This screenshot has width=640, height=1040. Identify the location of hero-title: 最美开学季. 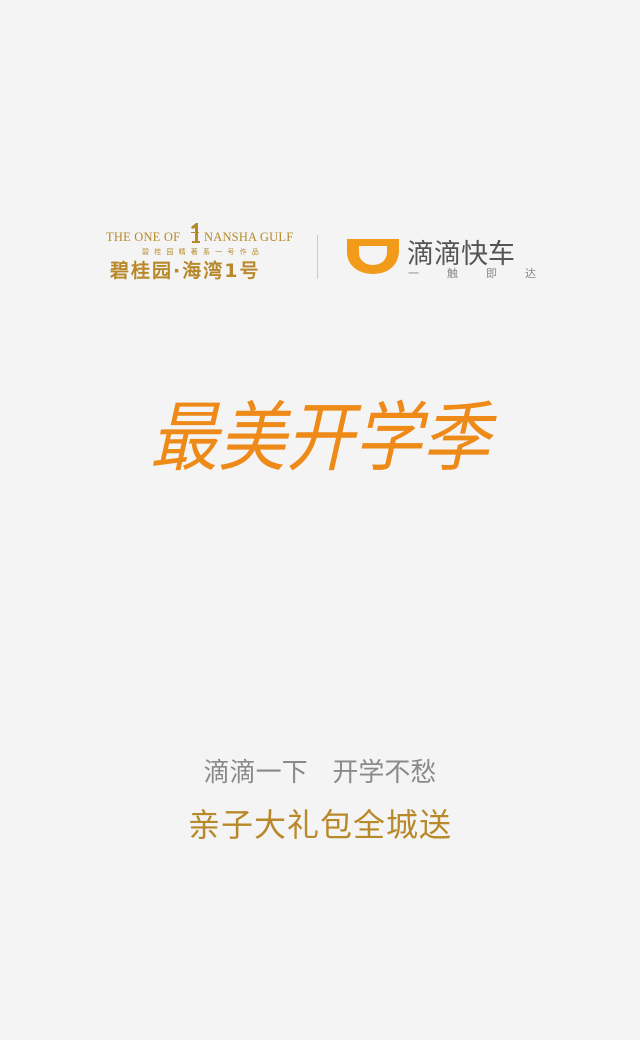
(320, 434).